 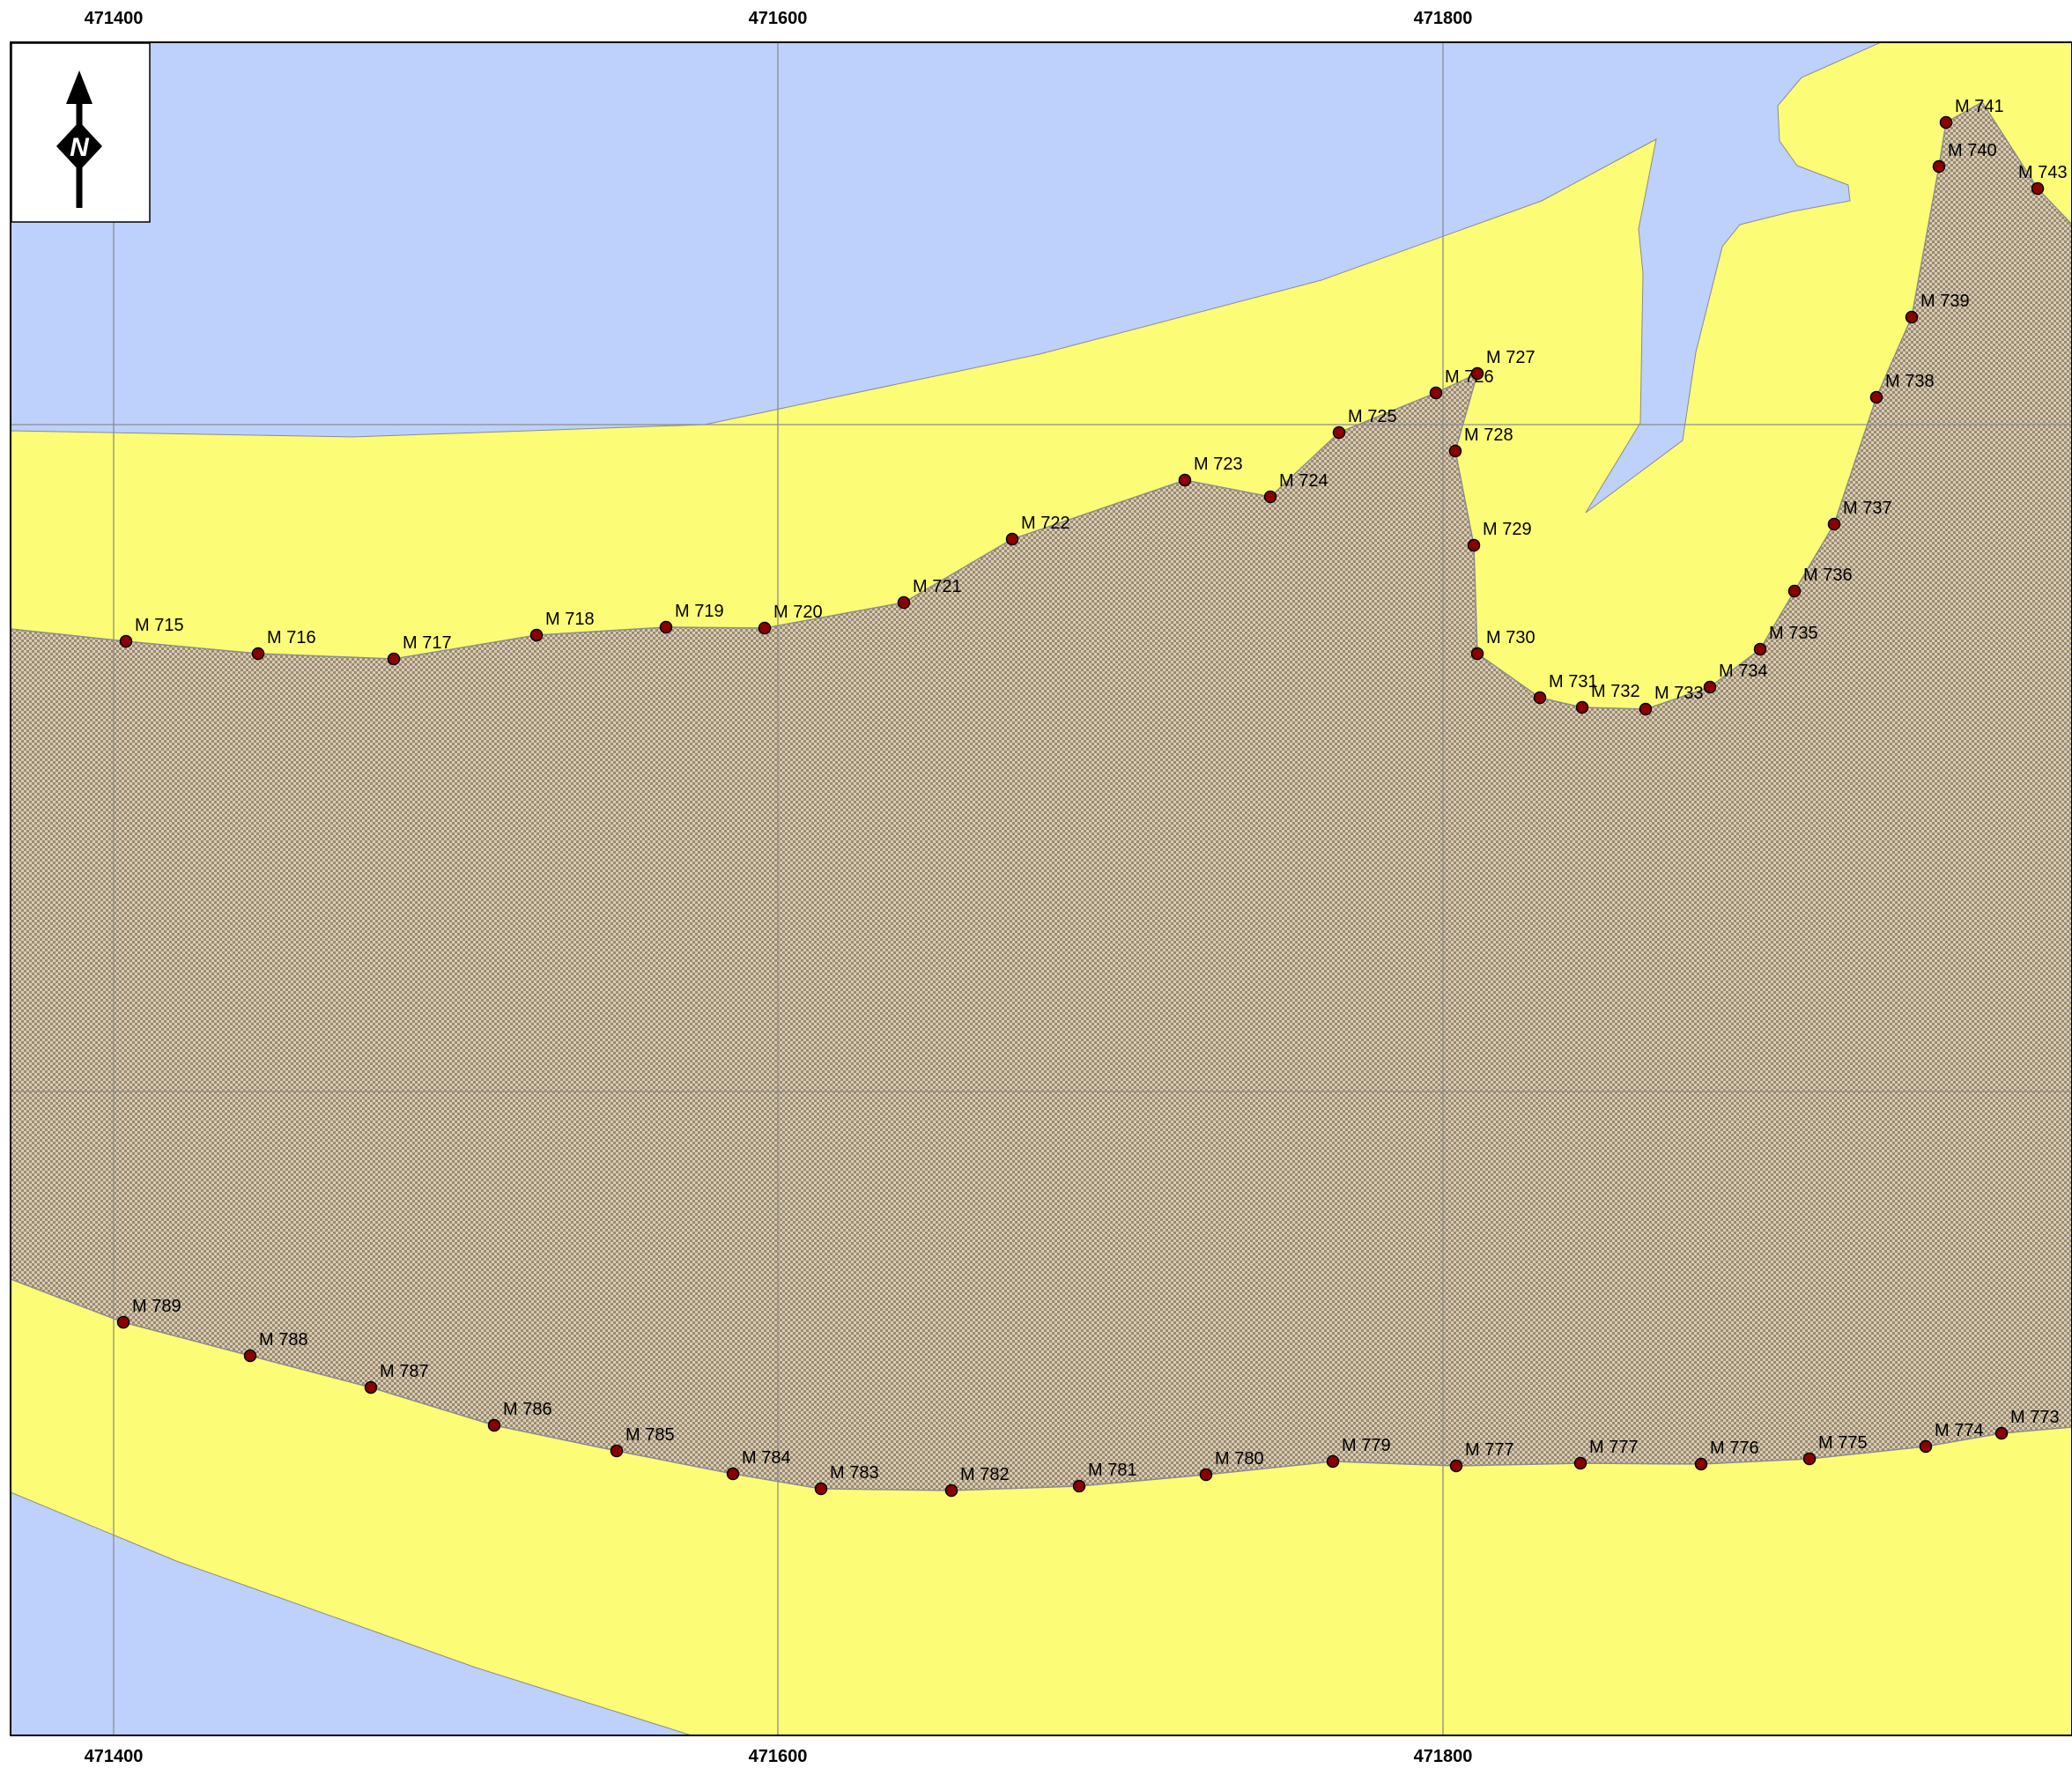 I want to click on boundary-marker-label: M 727, so click(x=1511, y=357).